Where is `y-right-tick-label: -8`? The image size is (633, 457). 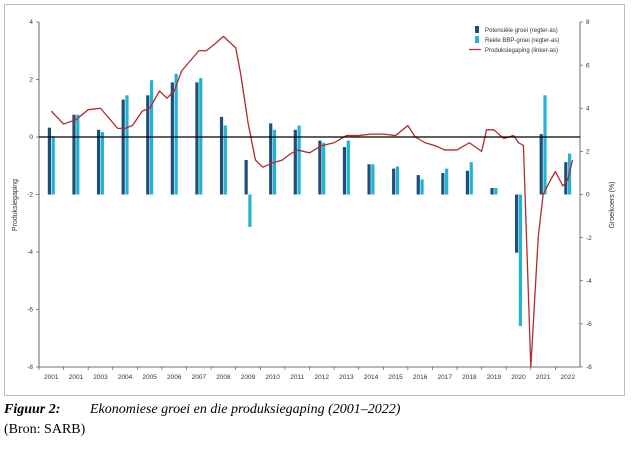 y-right-tick-label: -8 is located at coordinates (589, 367).